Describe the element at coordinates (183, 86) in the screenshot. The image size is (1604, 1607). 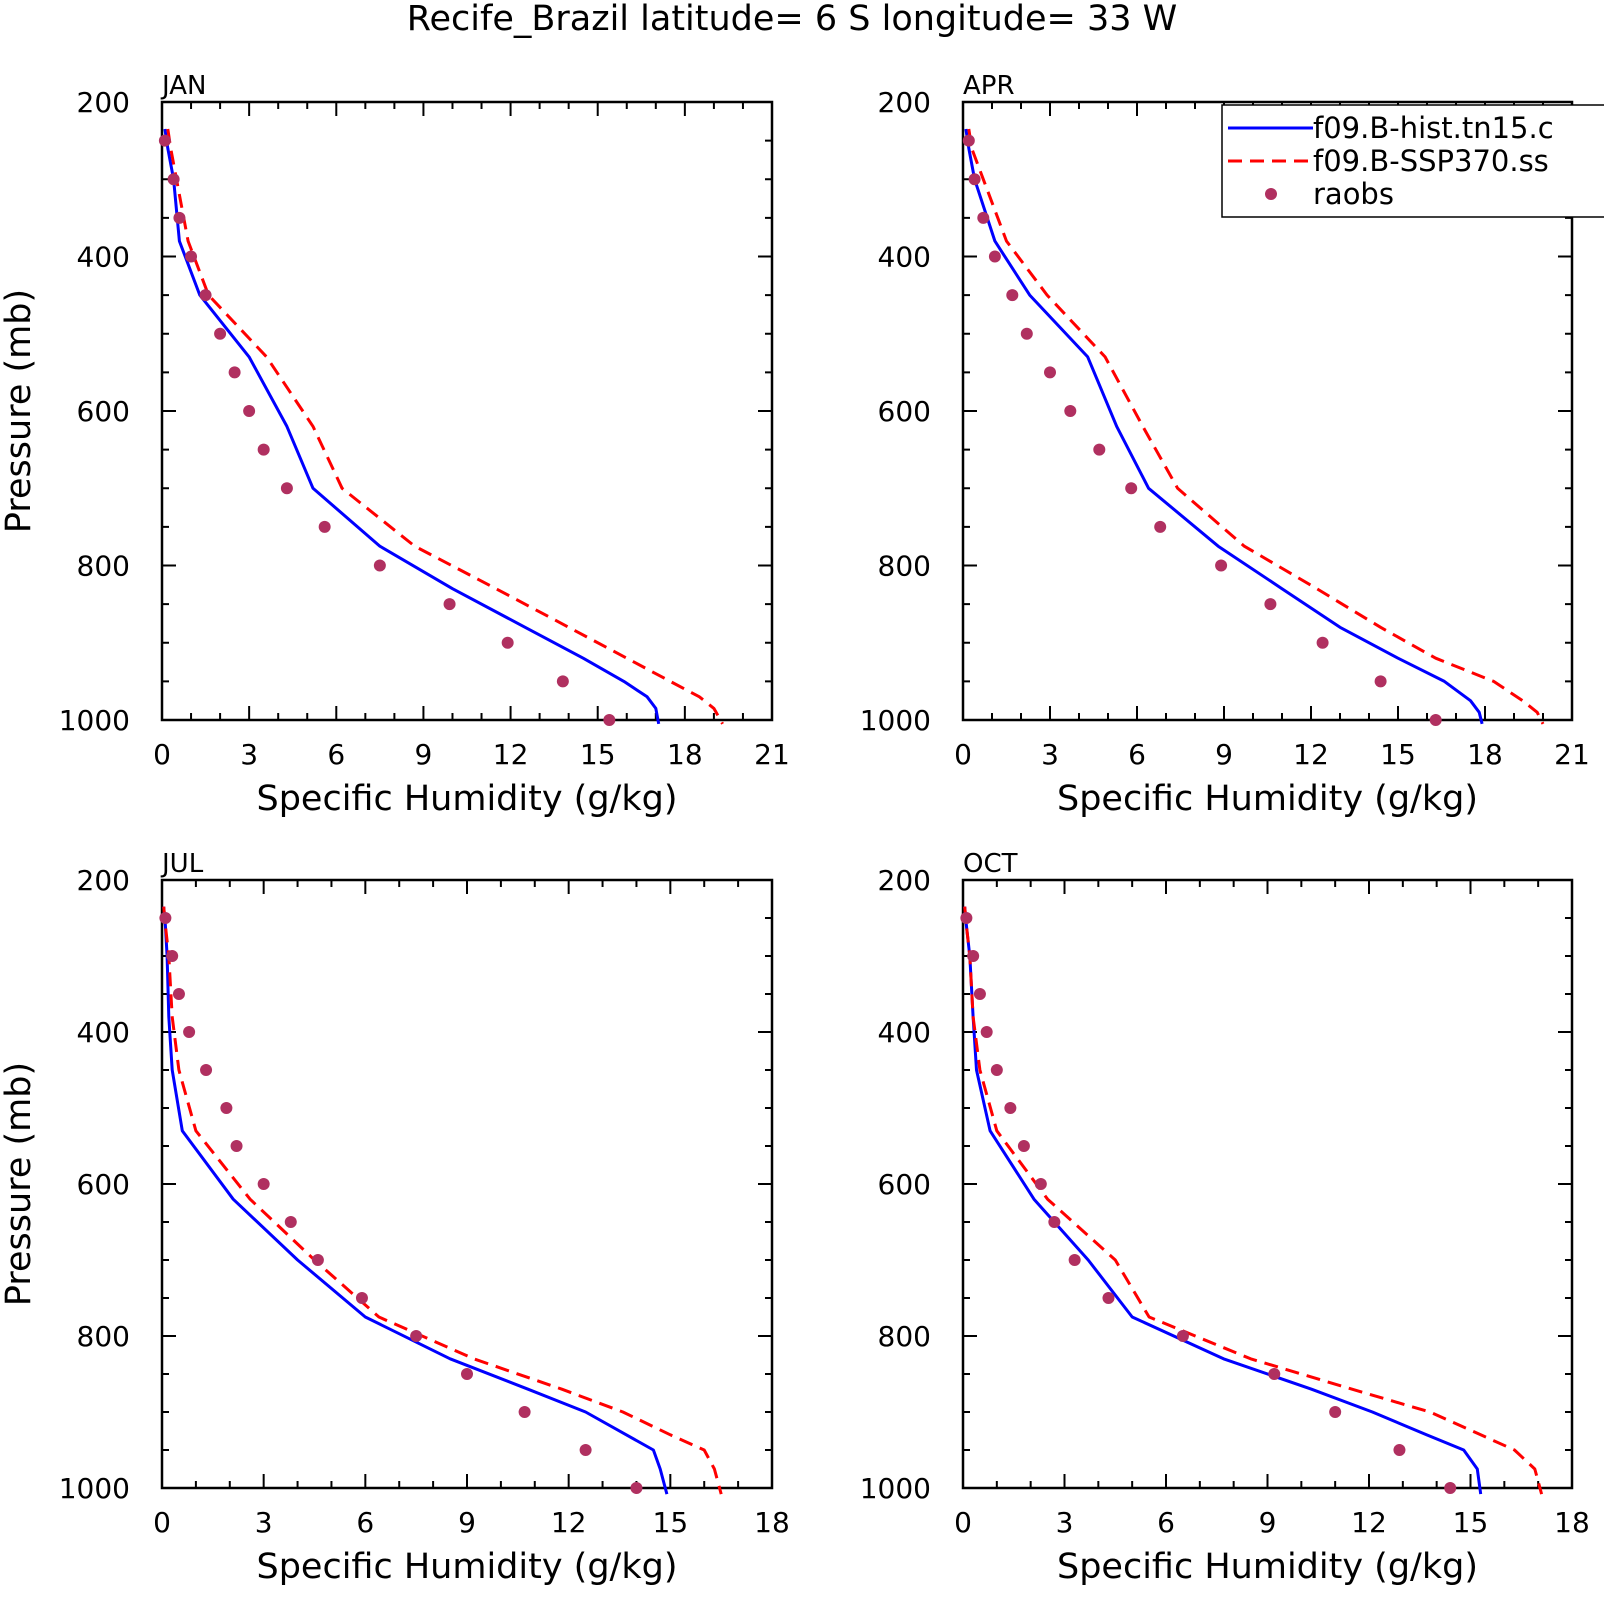
I see `panel-title-jan: JAN` at that location.